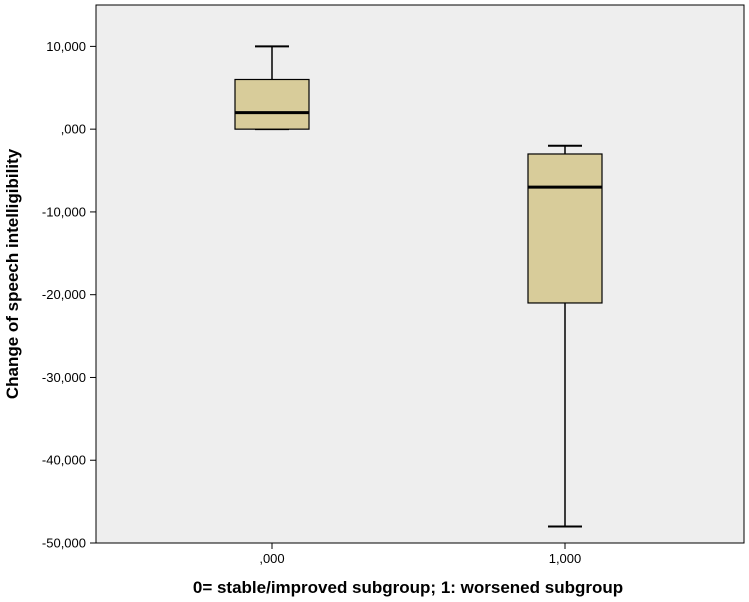 This screenshot has height=602, width=749. I want to click on y-axis-title: Change of speech intelligibility, so click(12, 273).